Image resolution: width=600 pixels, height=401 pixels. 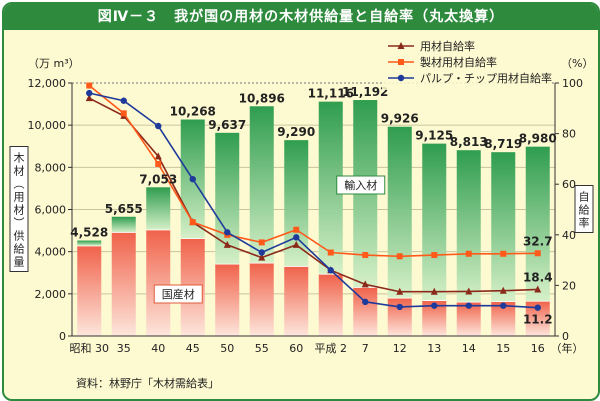 I want to click on bar-total-label: 8,980, so click(x=538, y=139).